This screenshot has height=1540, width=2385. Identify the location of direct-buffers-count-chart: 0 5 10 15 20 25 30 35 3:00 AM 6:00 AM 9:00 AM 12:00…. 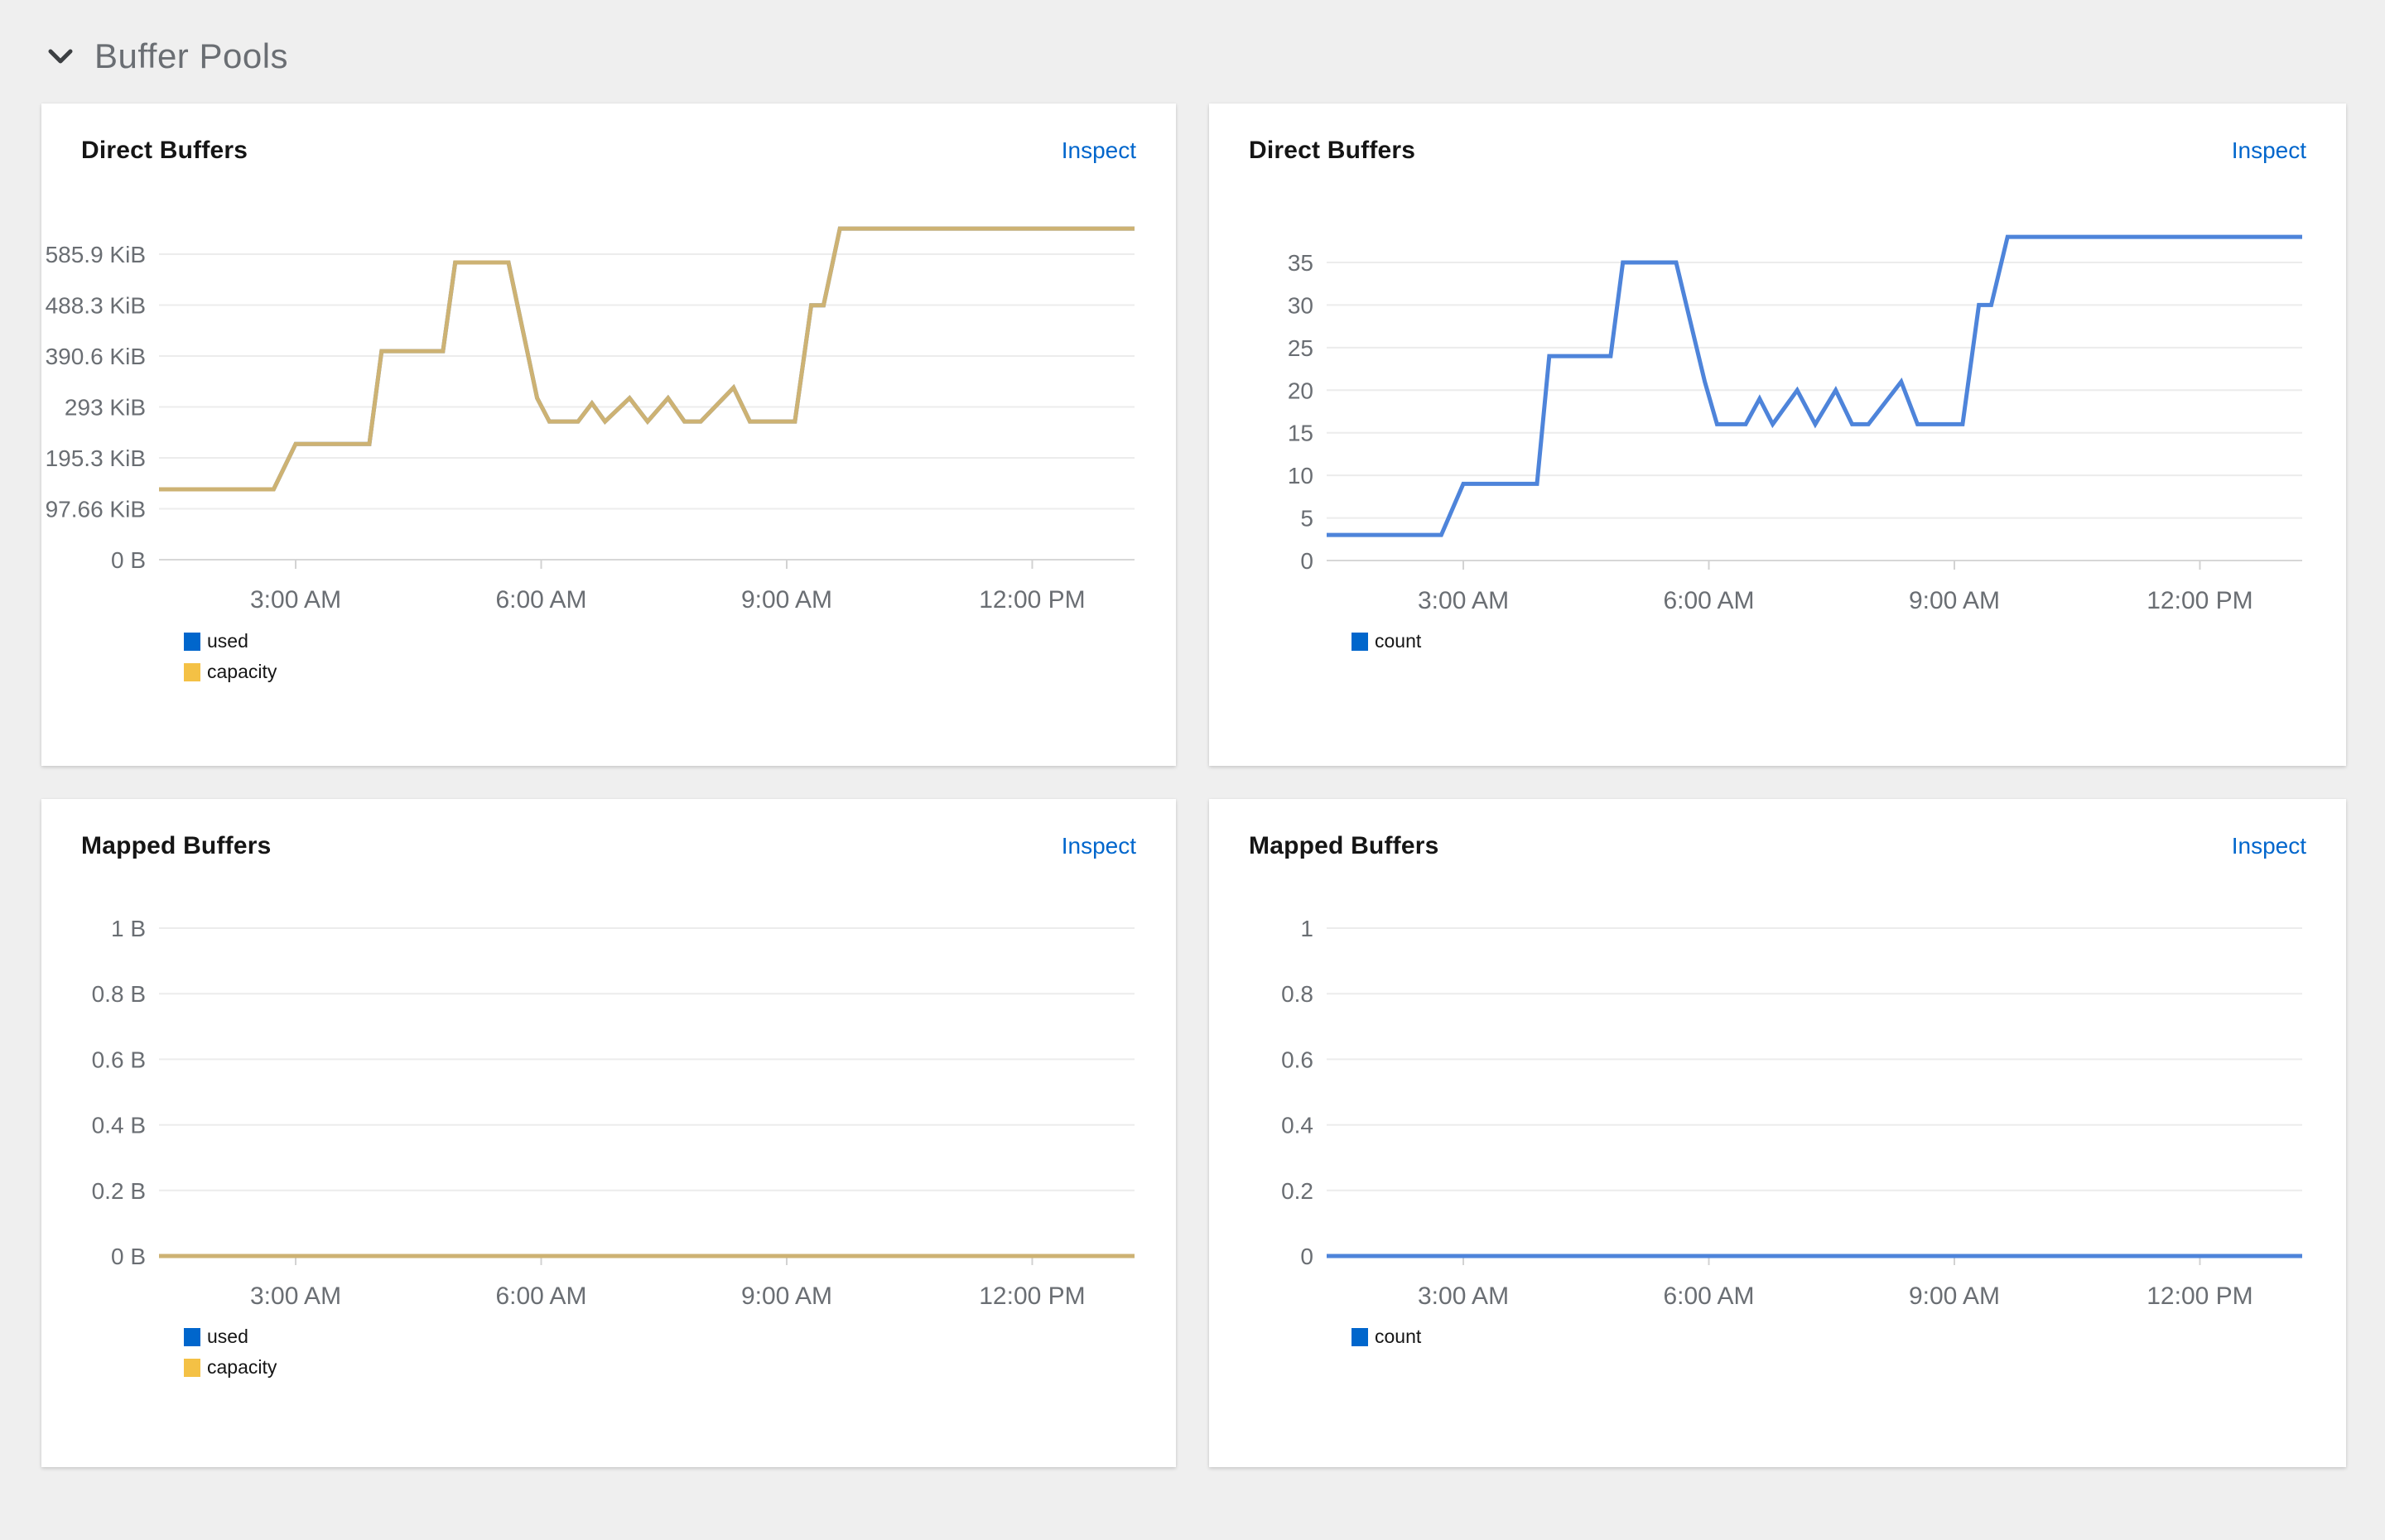
(1795, 424).